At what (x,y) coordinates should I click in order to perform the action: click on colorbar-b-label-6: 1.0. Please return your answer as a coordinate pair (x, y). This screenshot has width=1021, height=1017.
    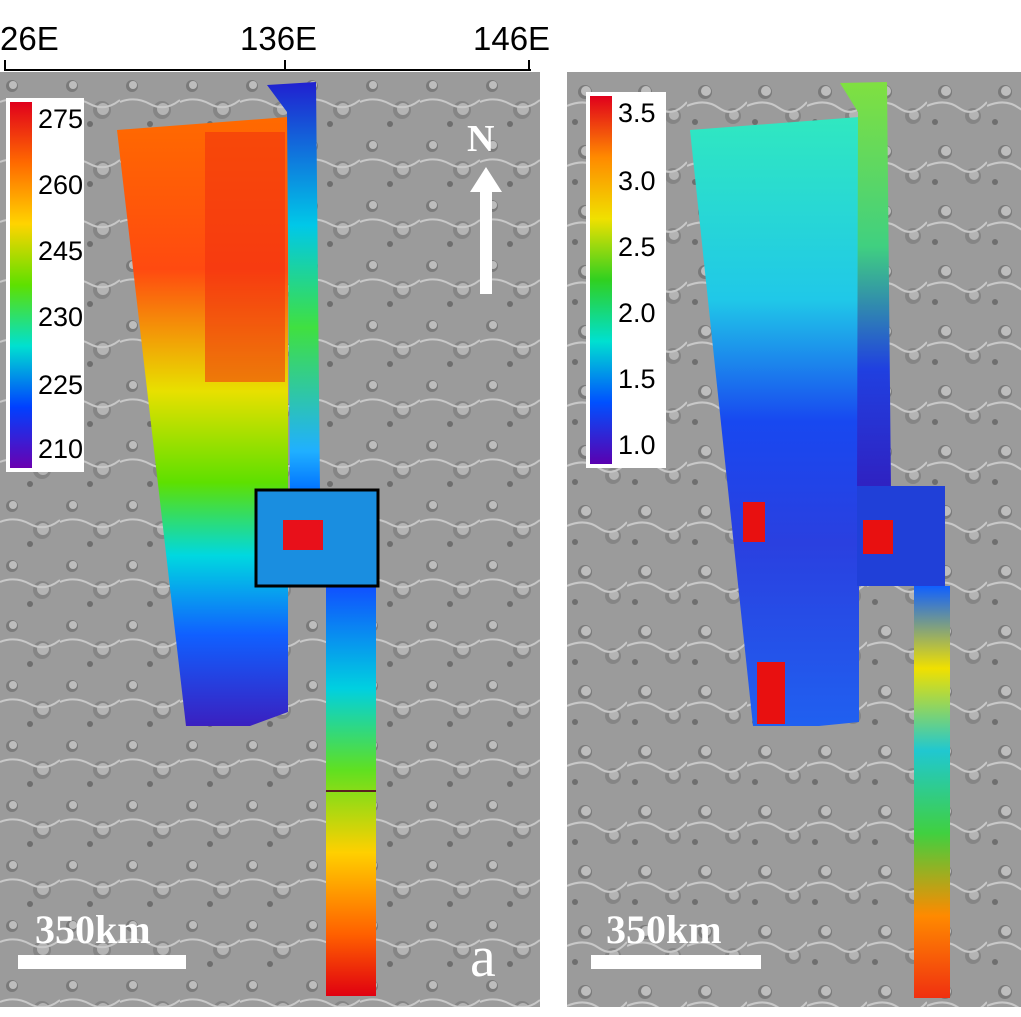
    Looking at the image, I should click on (637, 445).